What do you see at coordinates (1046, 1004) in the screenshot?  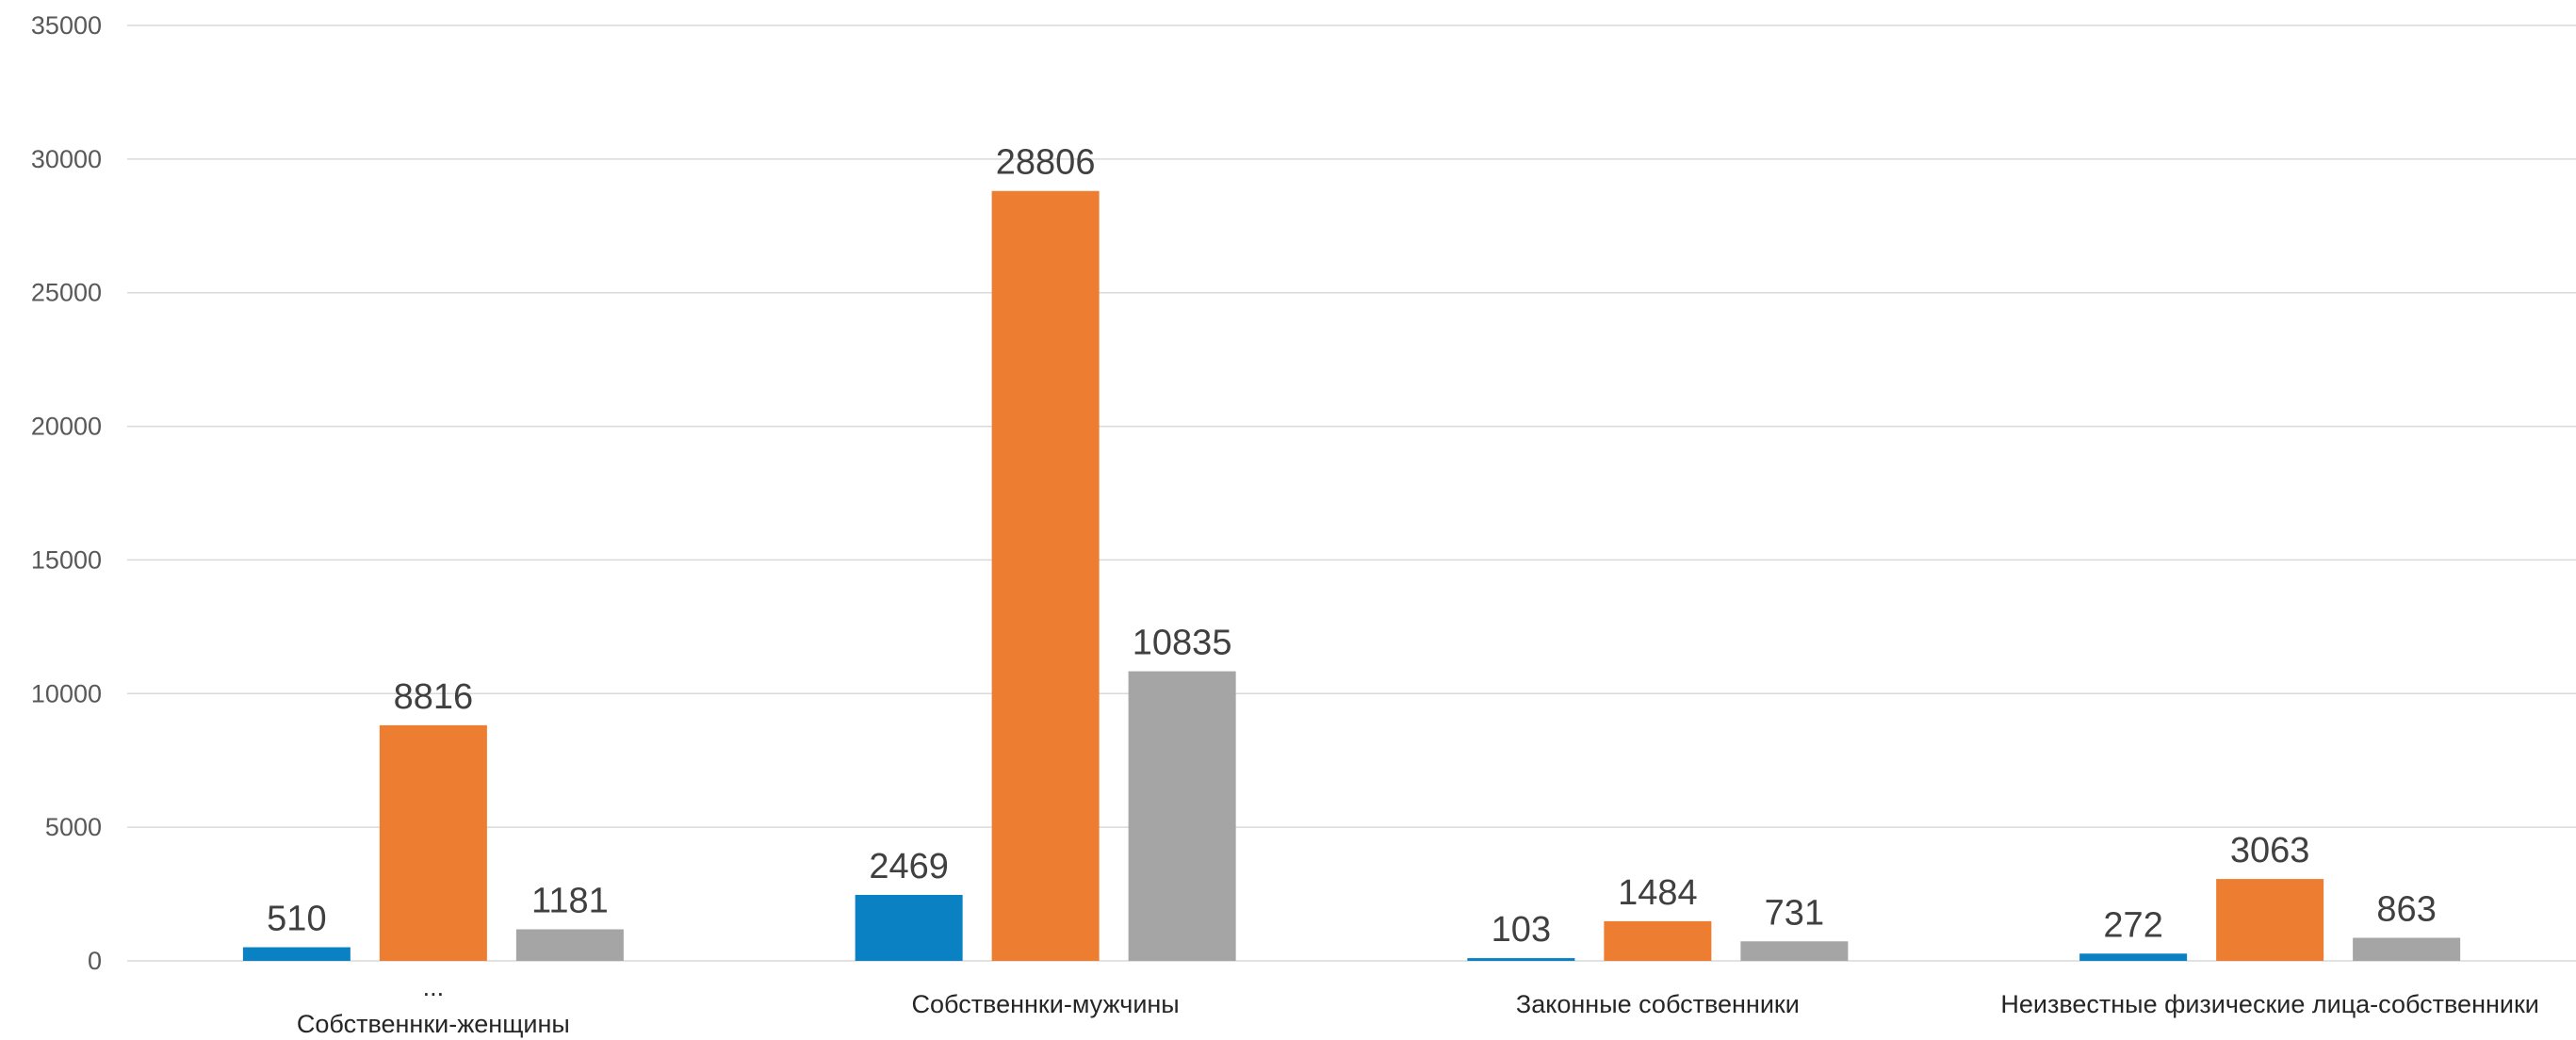 I see `category-label: Собственнки-мужчины` at bounding box center [1046, 1004].